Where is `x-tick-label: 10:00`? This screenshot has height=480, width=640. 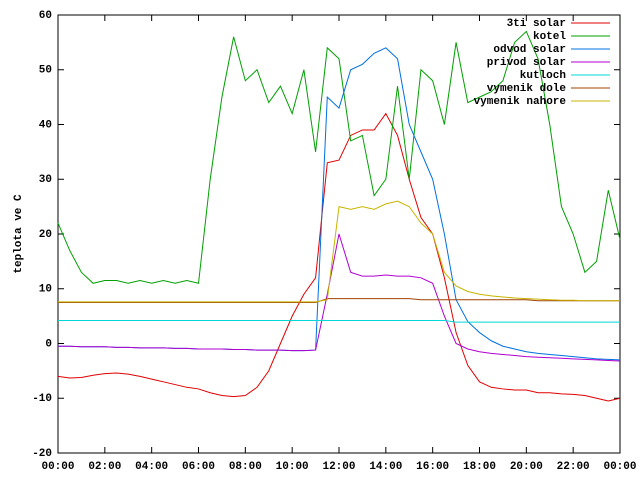 x-tick-label: 10:00 is located at coordinates (292, 467).